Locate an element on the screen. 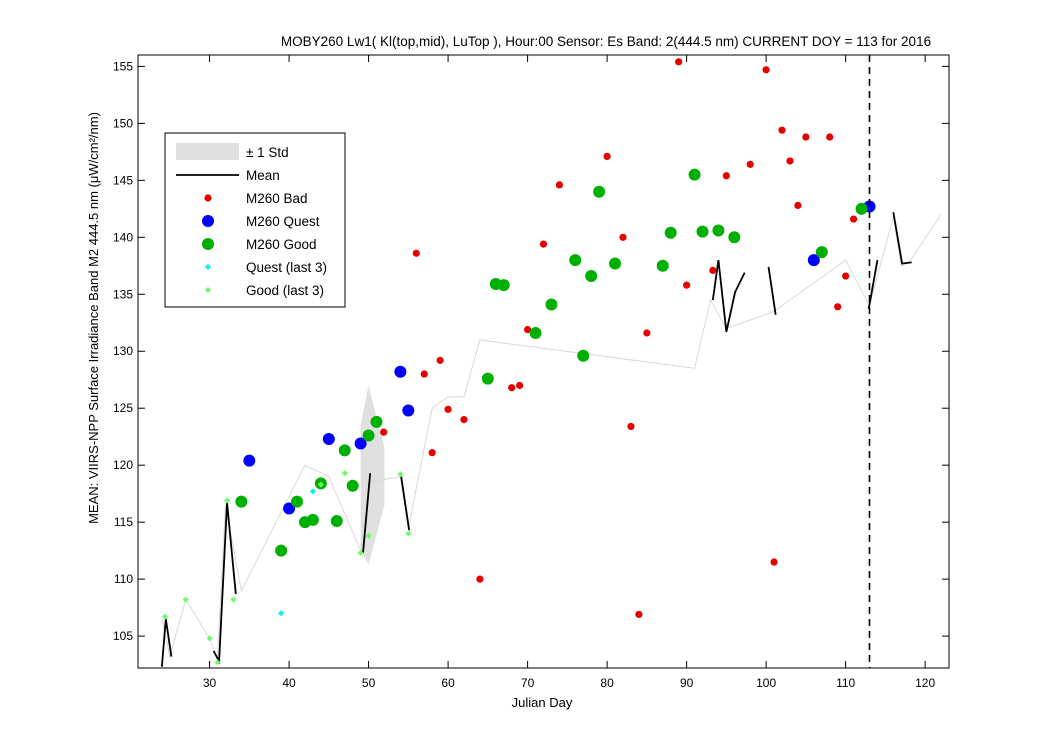 This screenshot has height=750, width=1050. legend-quest-last3-swatch is located at coordinates (208, 267).